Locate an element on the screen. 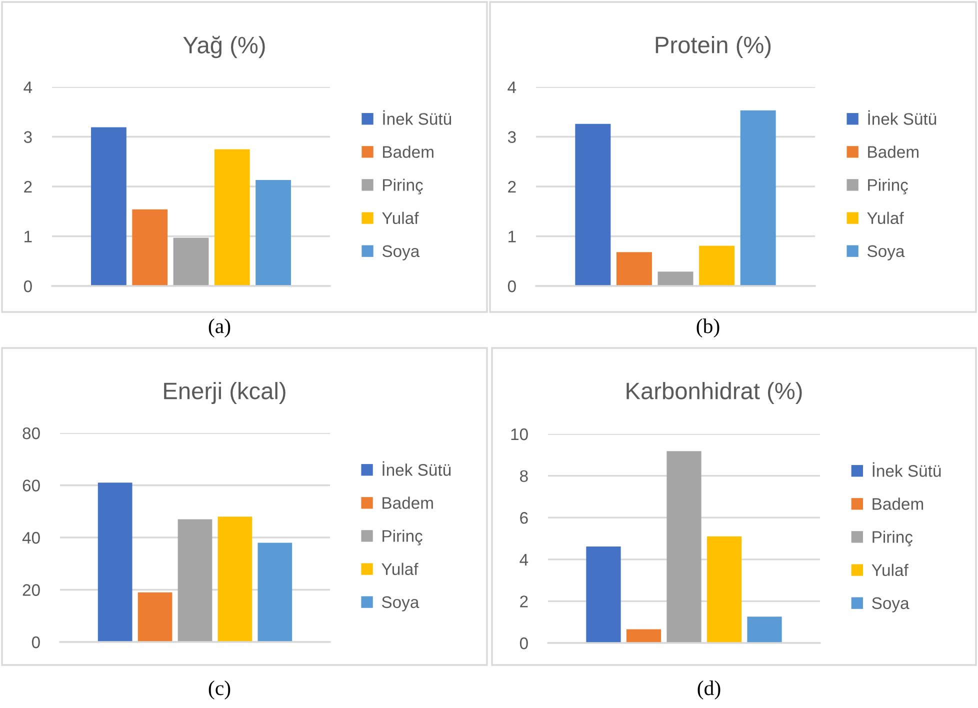  text: (a) is located at coordinates (219, 328).